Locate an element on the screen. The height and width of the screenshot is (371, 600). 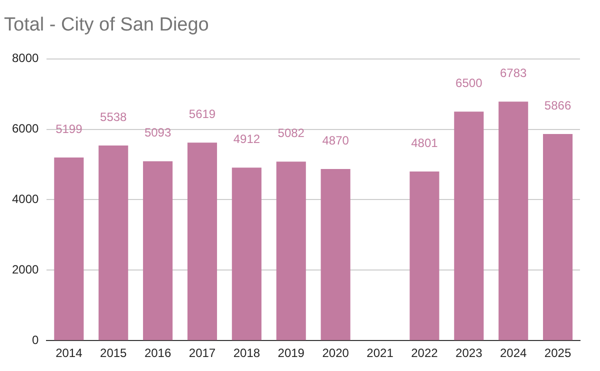
x-tick-label: 2015 is located at coordinates (114, 353).